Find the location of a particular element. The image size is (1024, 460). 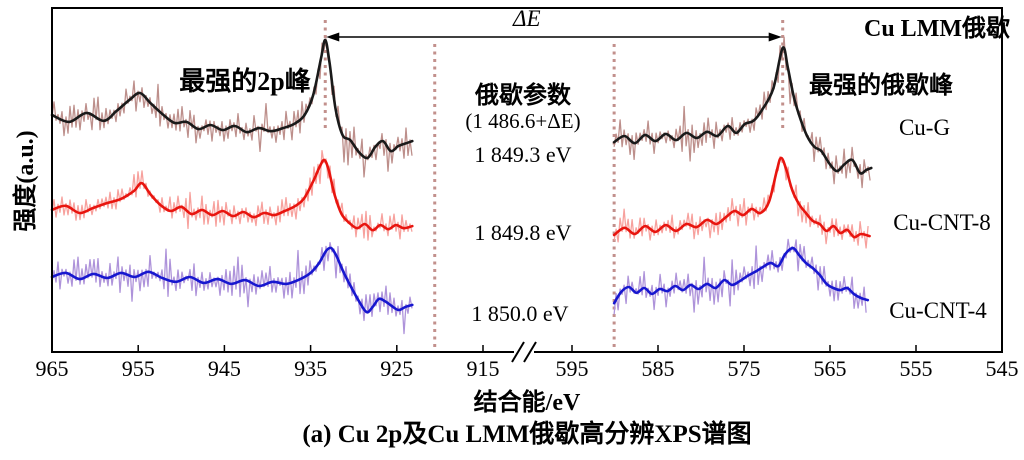

curve-cu-cnt-4-cu2p is located at coordinates (232, 280).